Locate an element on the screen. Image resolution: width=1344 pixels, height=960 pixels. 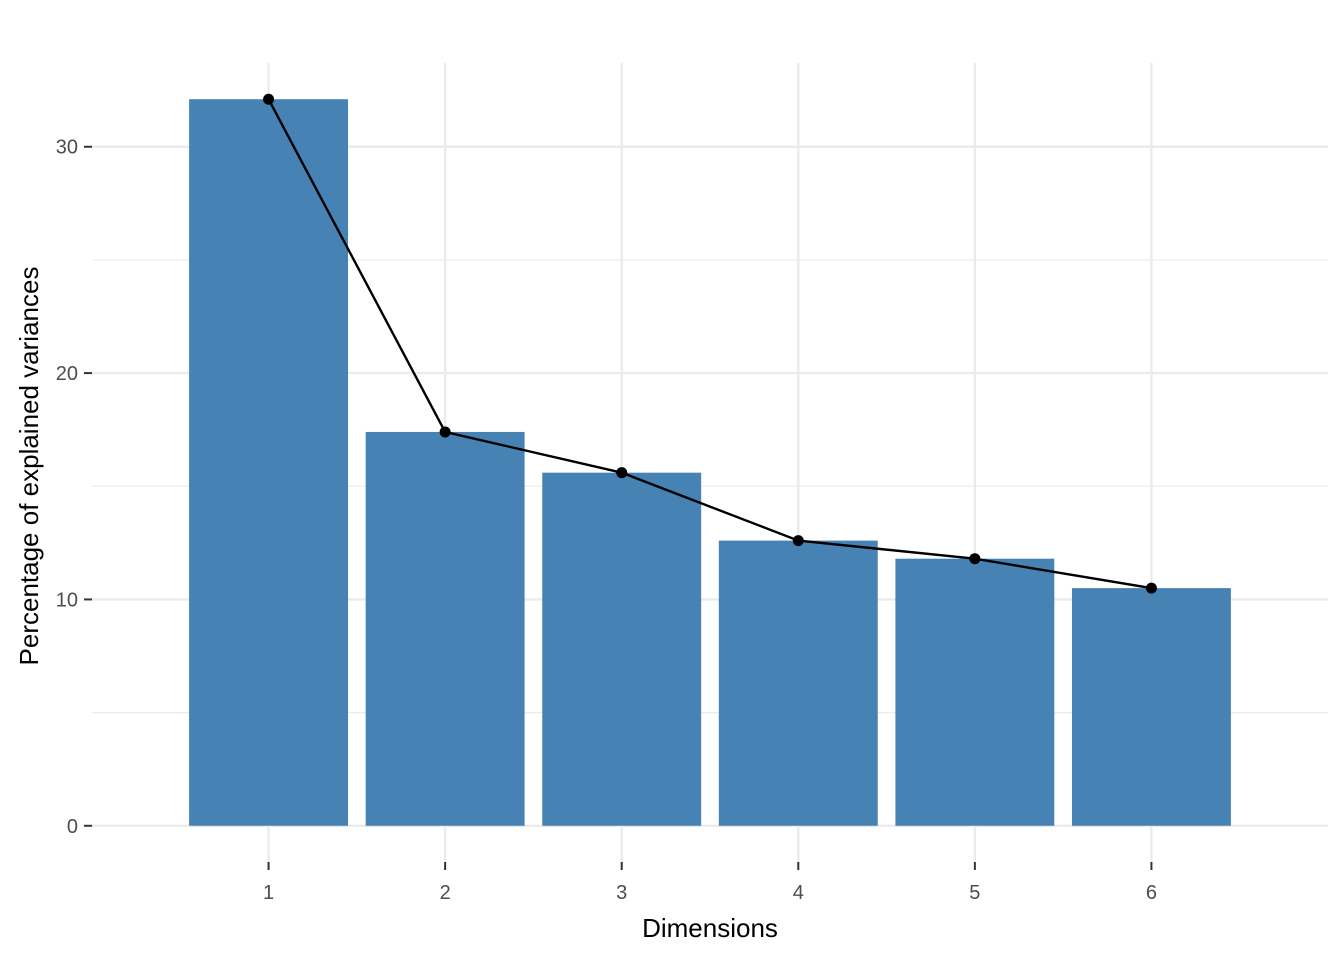
y-tick-label: 30 is located at coordinates (67, 148).